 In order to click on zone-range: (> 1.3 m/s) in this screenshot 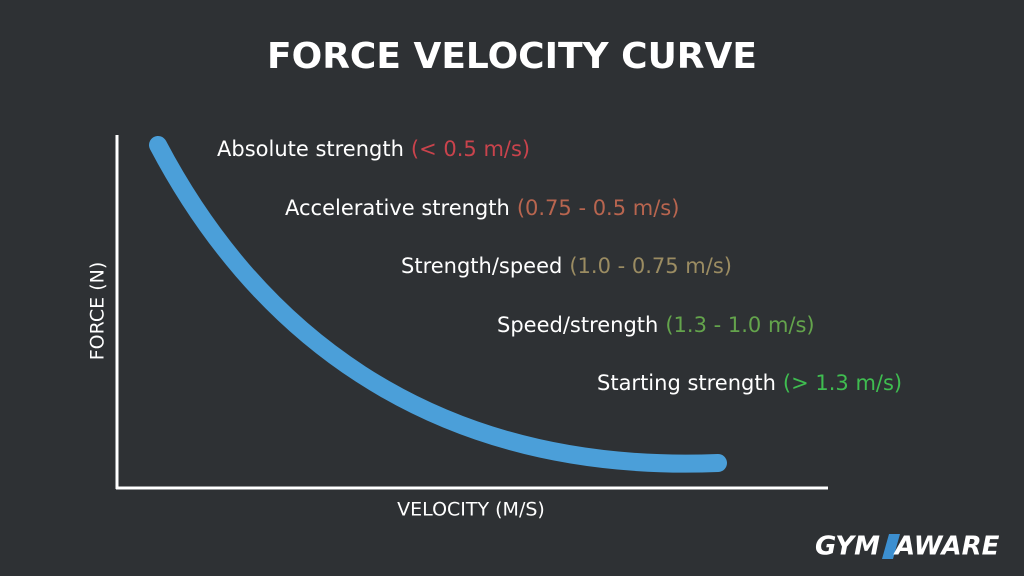, I will do `click(842, 383)`.